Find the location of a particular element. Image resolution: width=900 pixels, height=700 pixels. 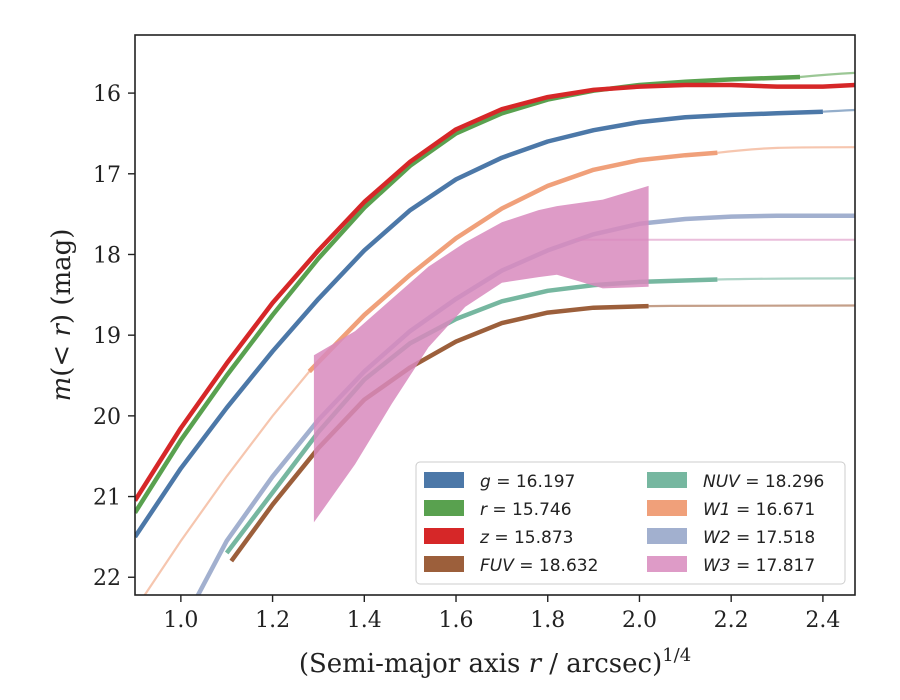

x-axis-label: (Semi-major axis r / arcsec)1/4 is located at coordinates (495, 662).